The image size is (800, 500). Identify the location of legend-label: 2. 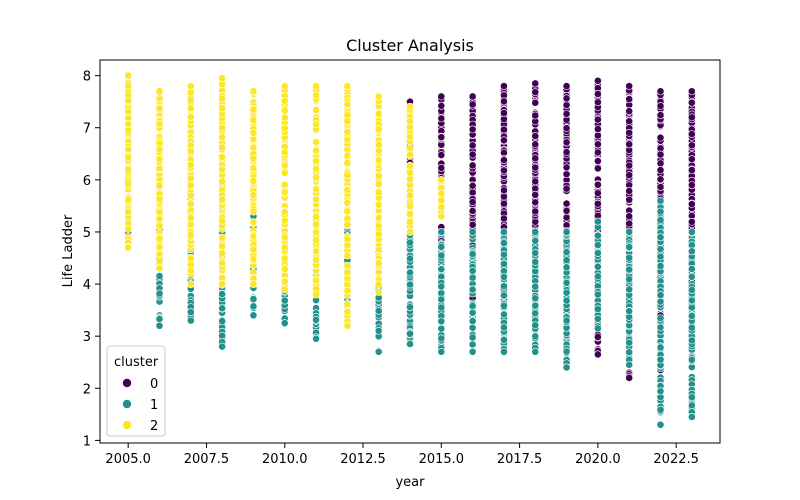
(154, 426).